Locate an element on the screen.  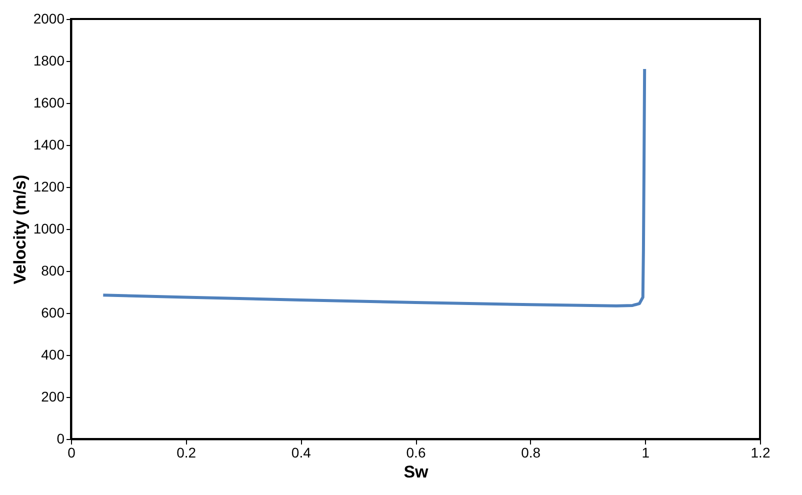
y-tick-label: 1600 is located at coordinates (49, 102).